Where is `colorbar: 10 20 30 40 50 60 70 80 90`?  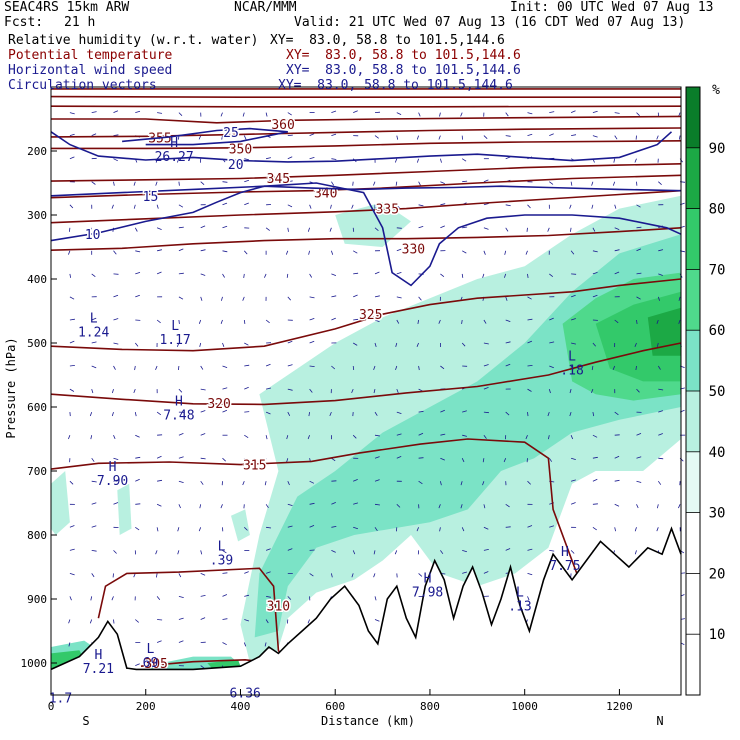 colorbar: 10 20 30 40 50 60 70 80 90 is located at coordinates (705, 391).